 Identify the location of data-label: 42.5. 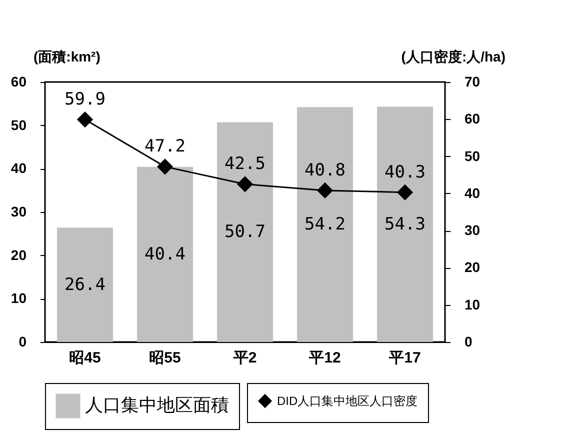
(245, 164).